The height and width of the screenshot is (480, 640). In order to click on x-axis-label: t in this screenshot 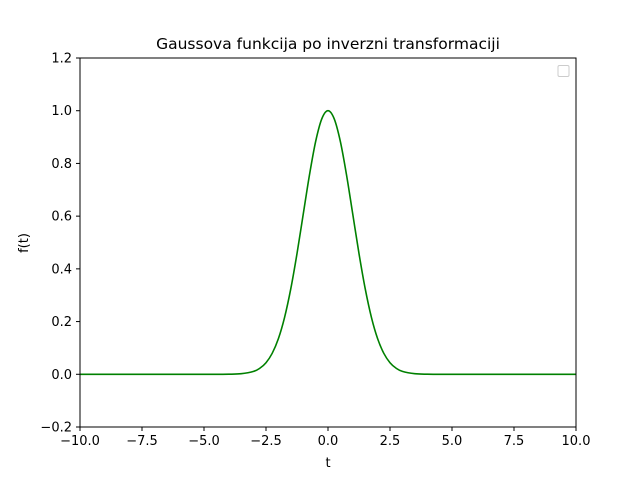, I will do `click(327, 463)`.